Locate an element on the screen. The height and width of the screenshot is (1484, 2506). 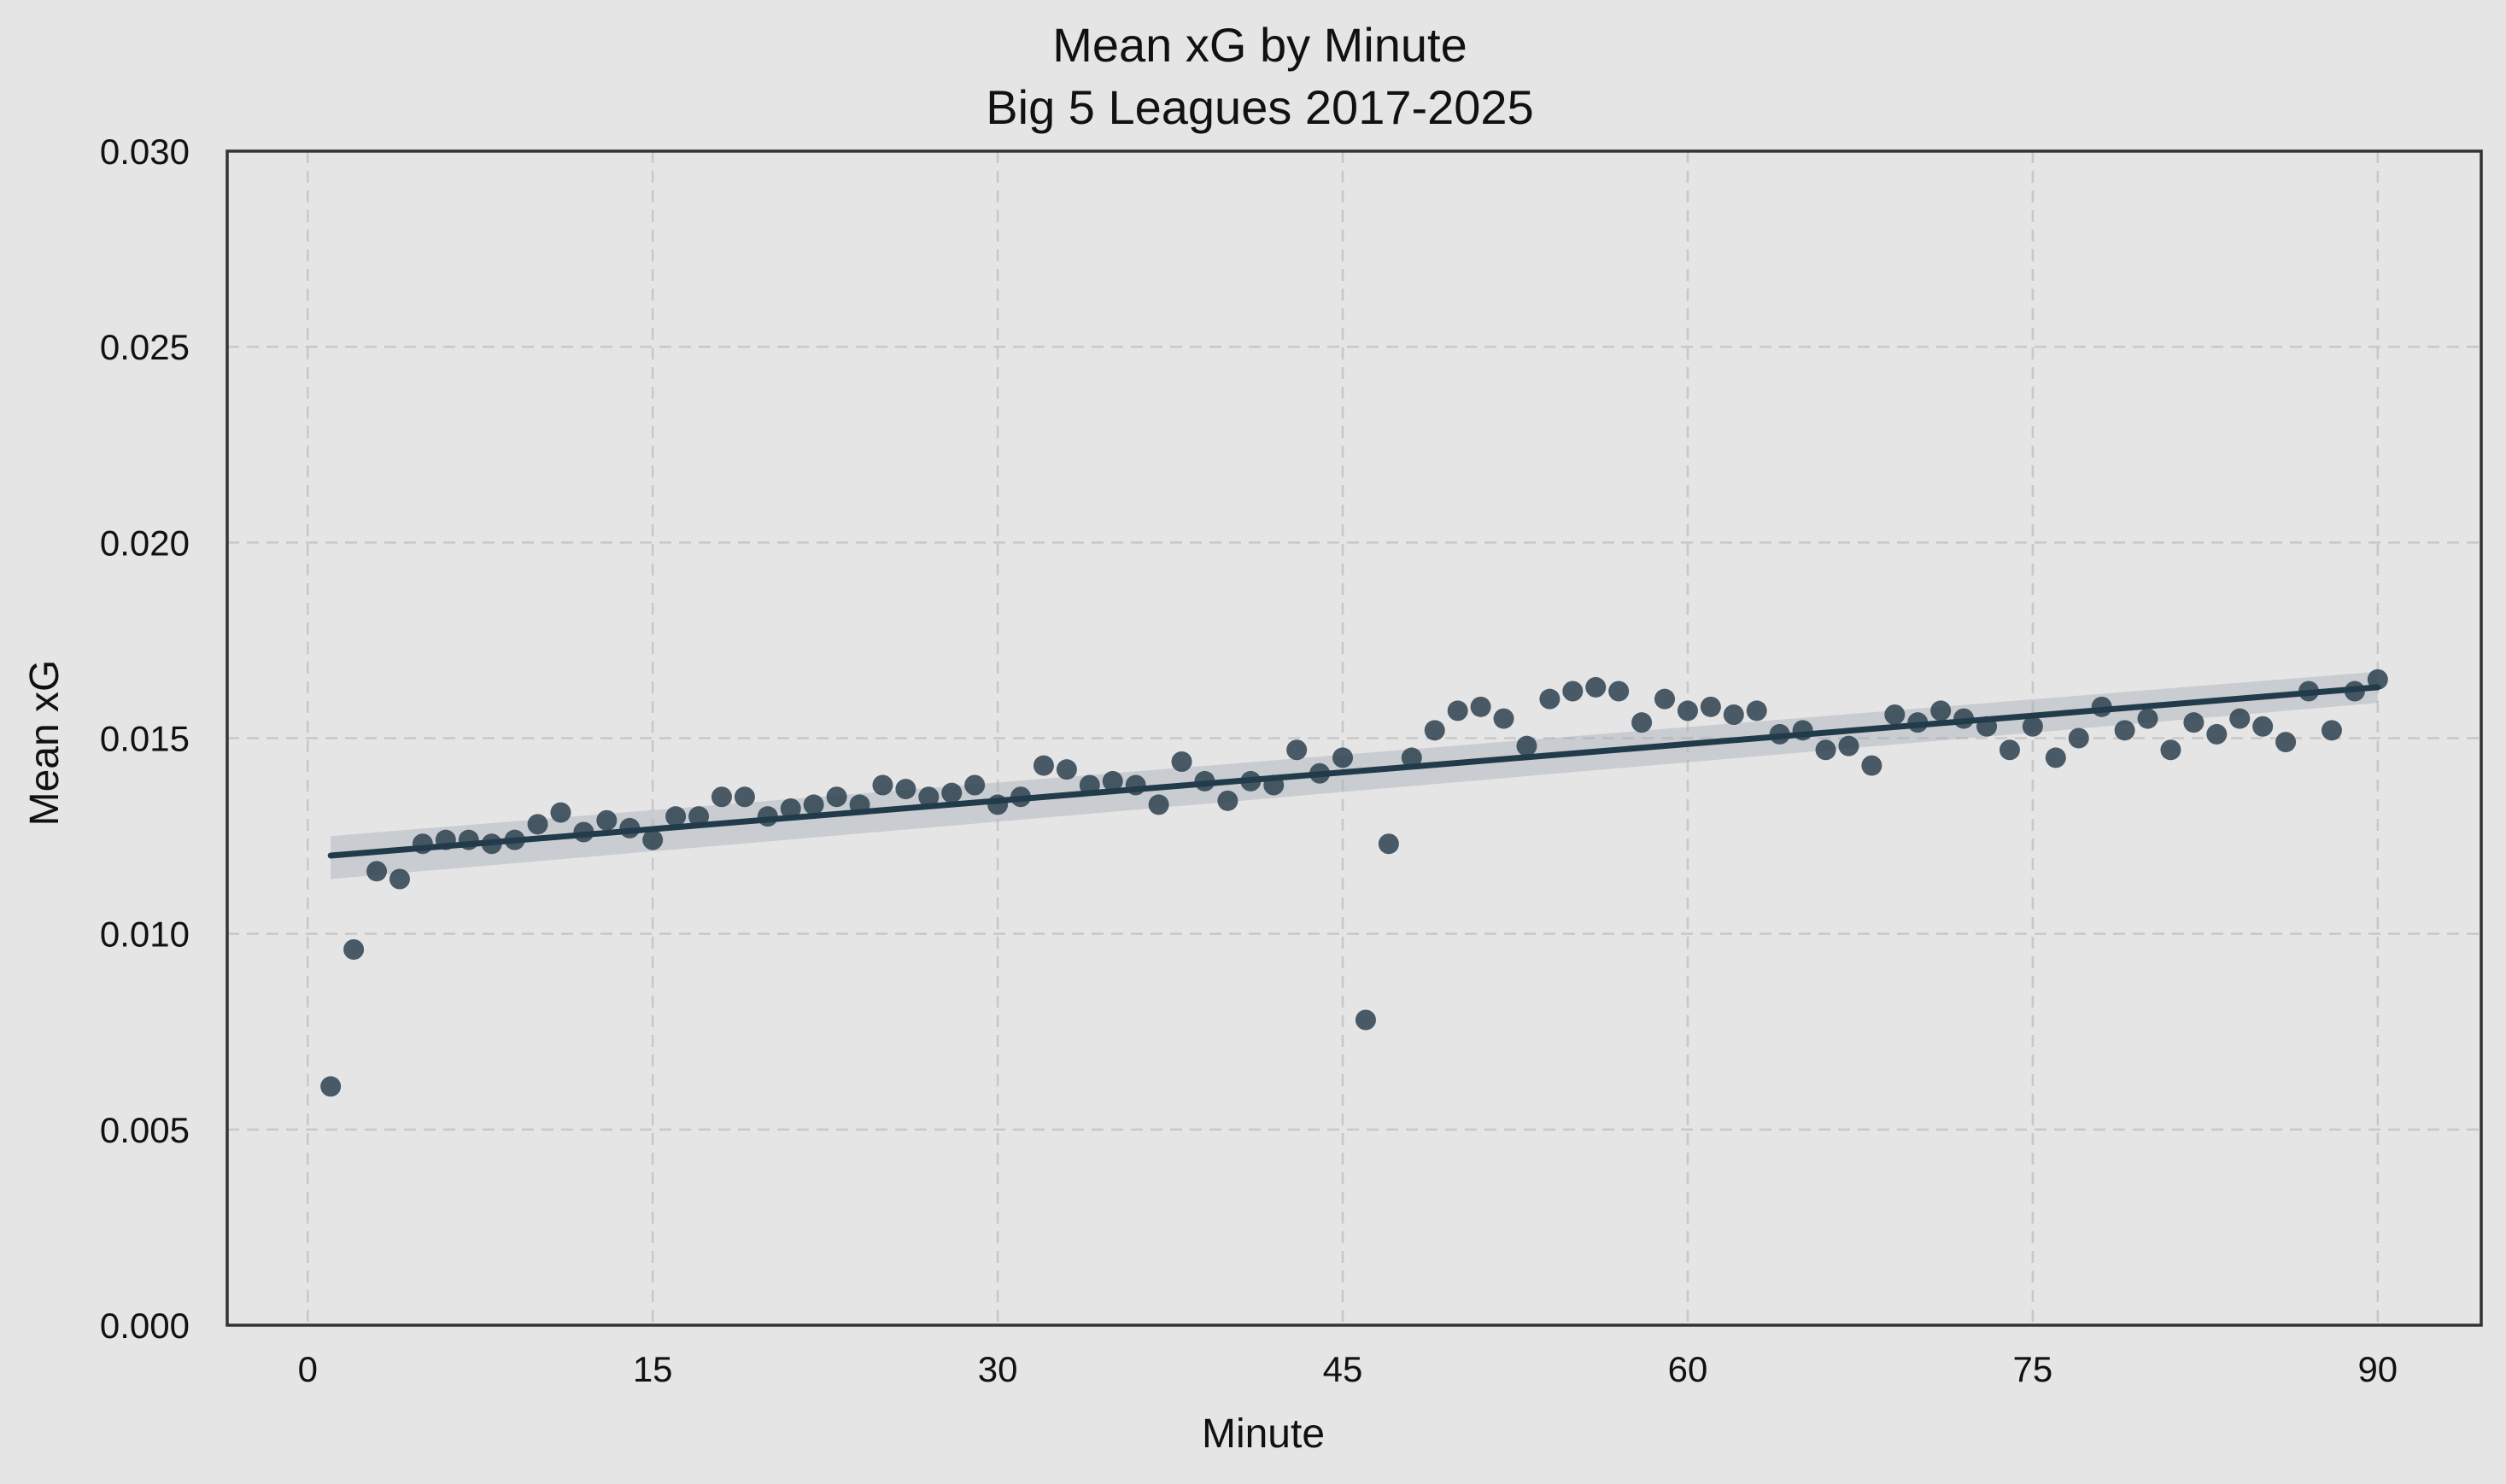
y-tick-label: 0.020 is located at coordinates (145, 543).